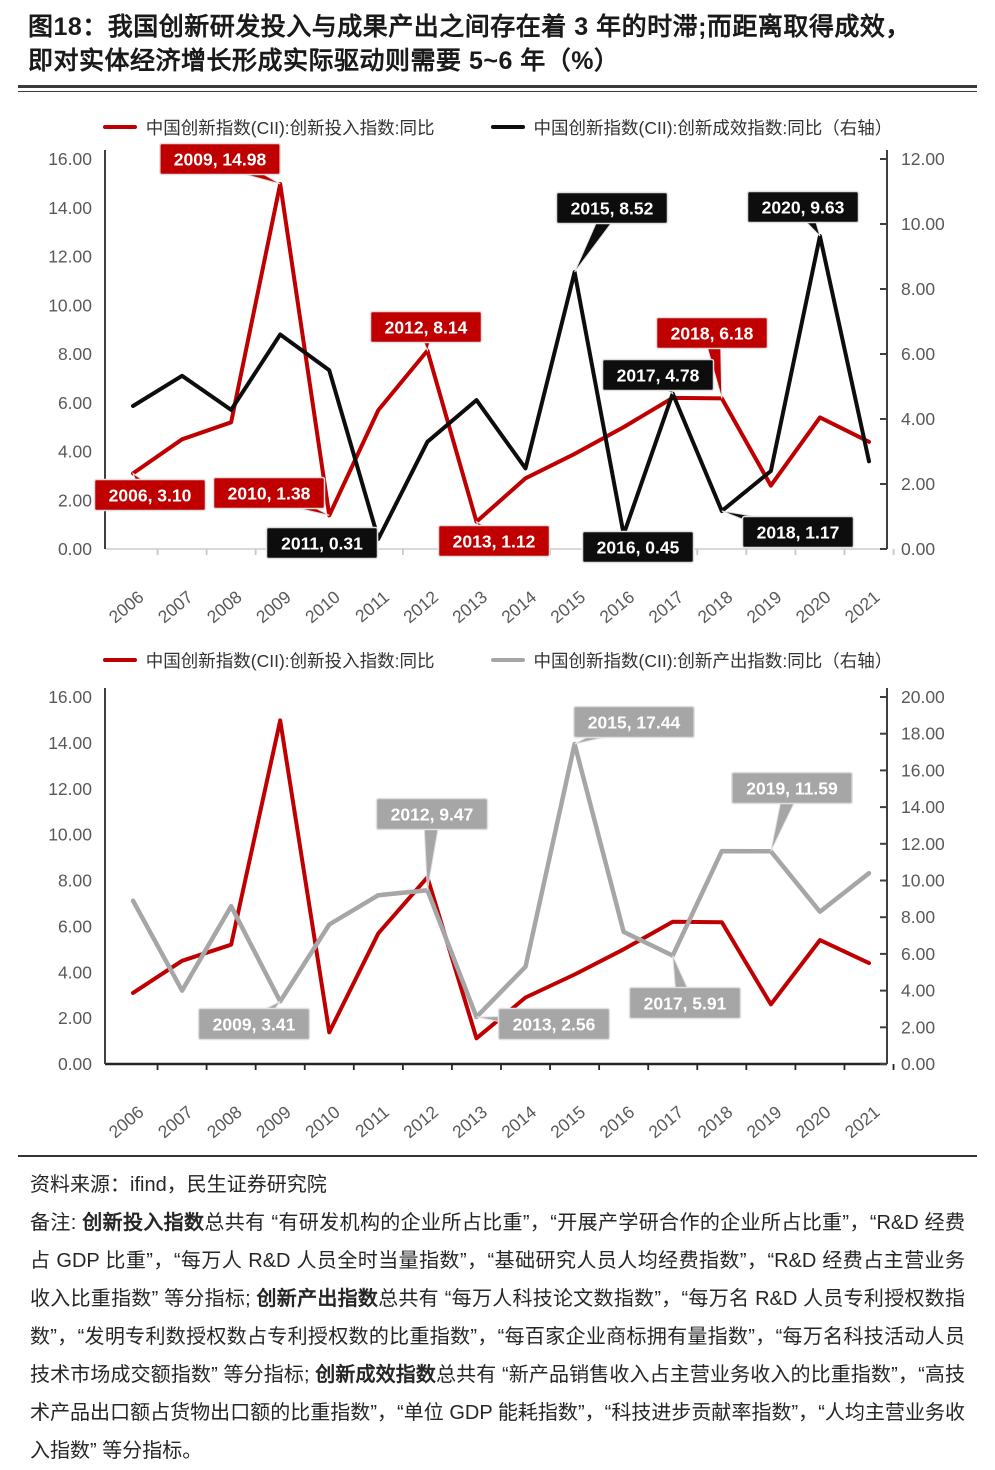 The image size is (995, 1470). I want to click on callout-label: 2013, 1.12, so click(494, 541).